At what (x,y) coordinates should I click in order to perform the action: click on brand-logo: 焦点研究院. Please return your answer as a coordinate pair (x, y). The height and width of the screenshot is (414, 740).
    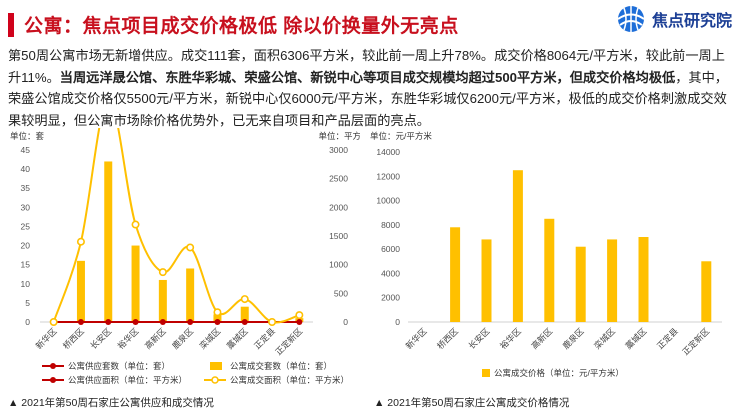
    Looking at the image, I should click on (673, 19).